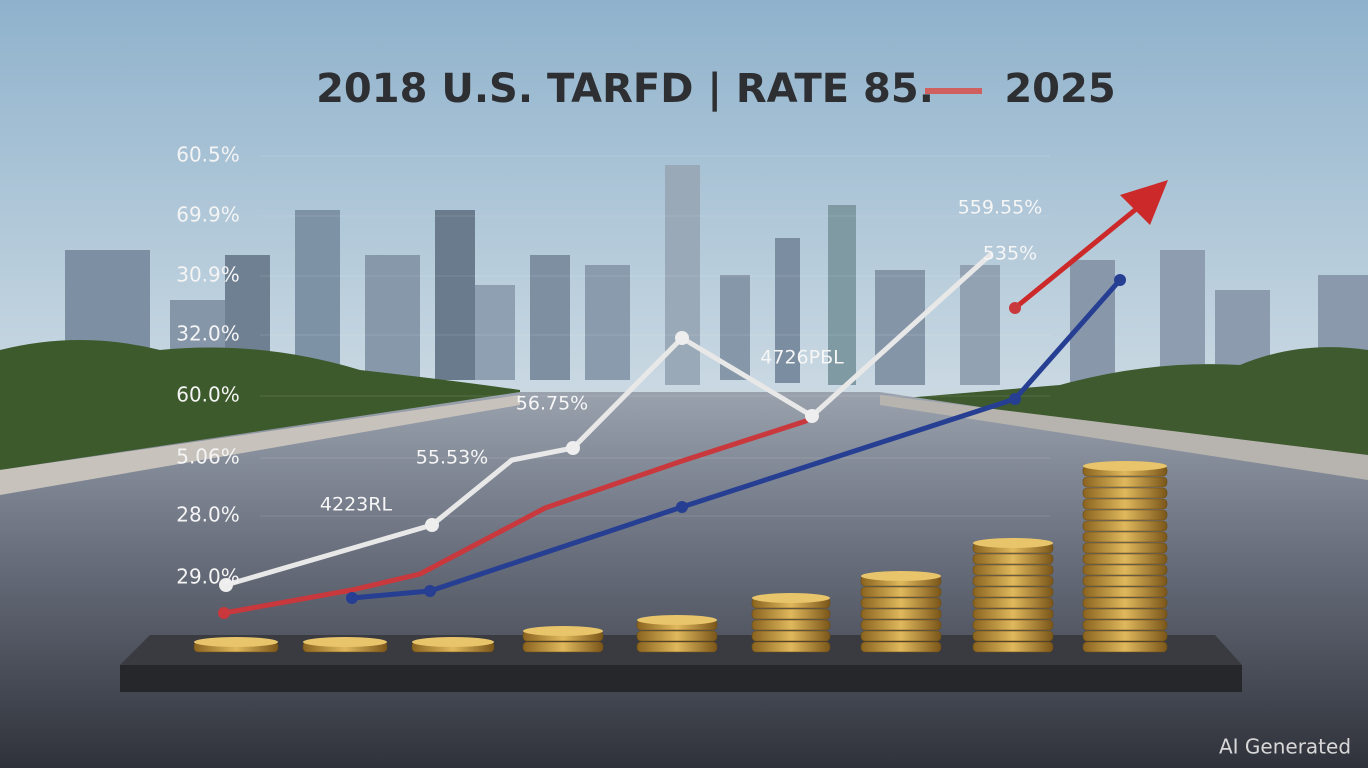 The image size is (1368, 768). Describe the element at coordinates (1285, 747) in the screenshot. I see `watermark: AI Generated` at that location.